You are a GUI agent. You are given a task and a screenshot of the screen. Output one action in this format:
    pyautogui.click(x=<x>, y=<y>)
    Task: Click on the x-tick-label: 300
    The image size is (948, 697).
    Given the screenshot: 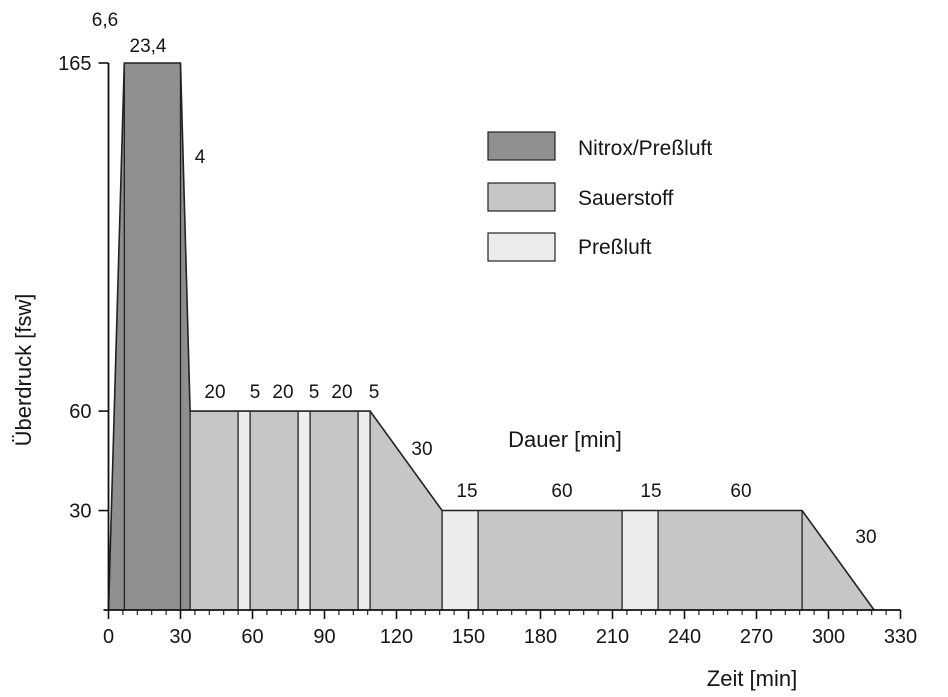 What is the action you would take?
    pyautogui.click(x=828, y=637)
    